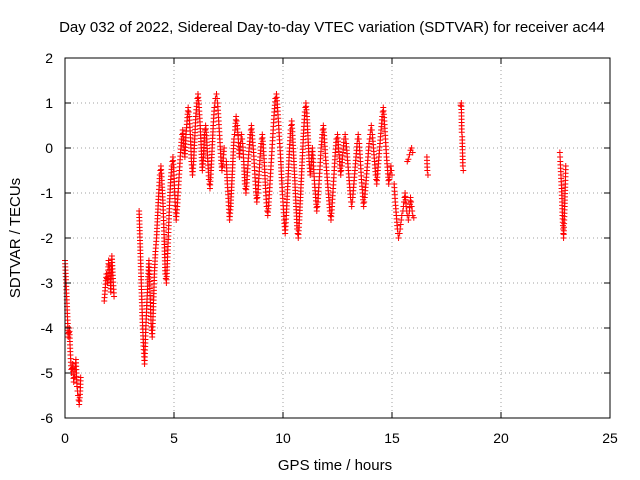  I want to click on x-tick-labels: 0 5 10 15 20 25, so click(339, 438).